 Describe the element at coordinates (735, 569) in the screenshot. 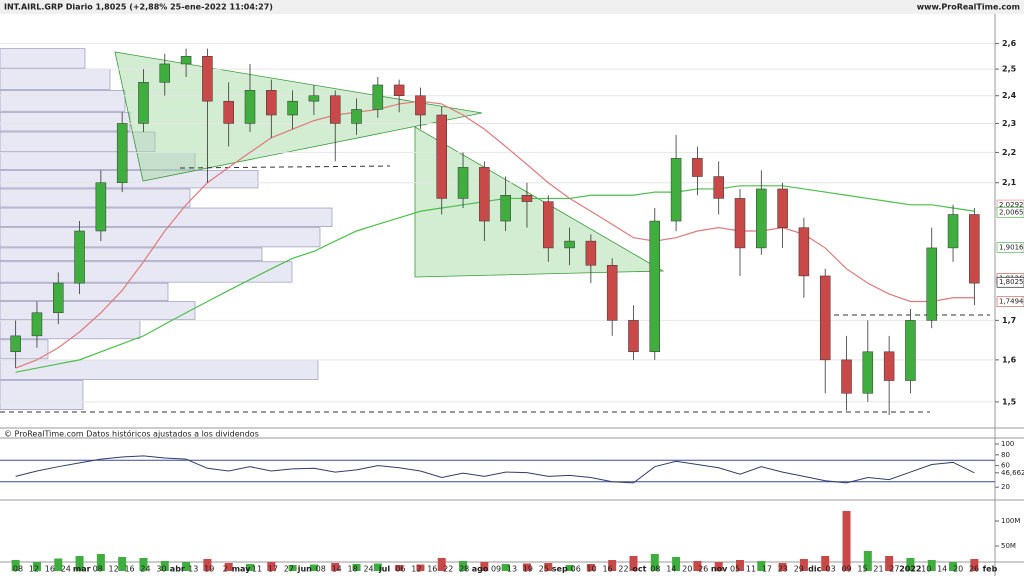

I see `x-tick-label: 05` at that location.